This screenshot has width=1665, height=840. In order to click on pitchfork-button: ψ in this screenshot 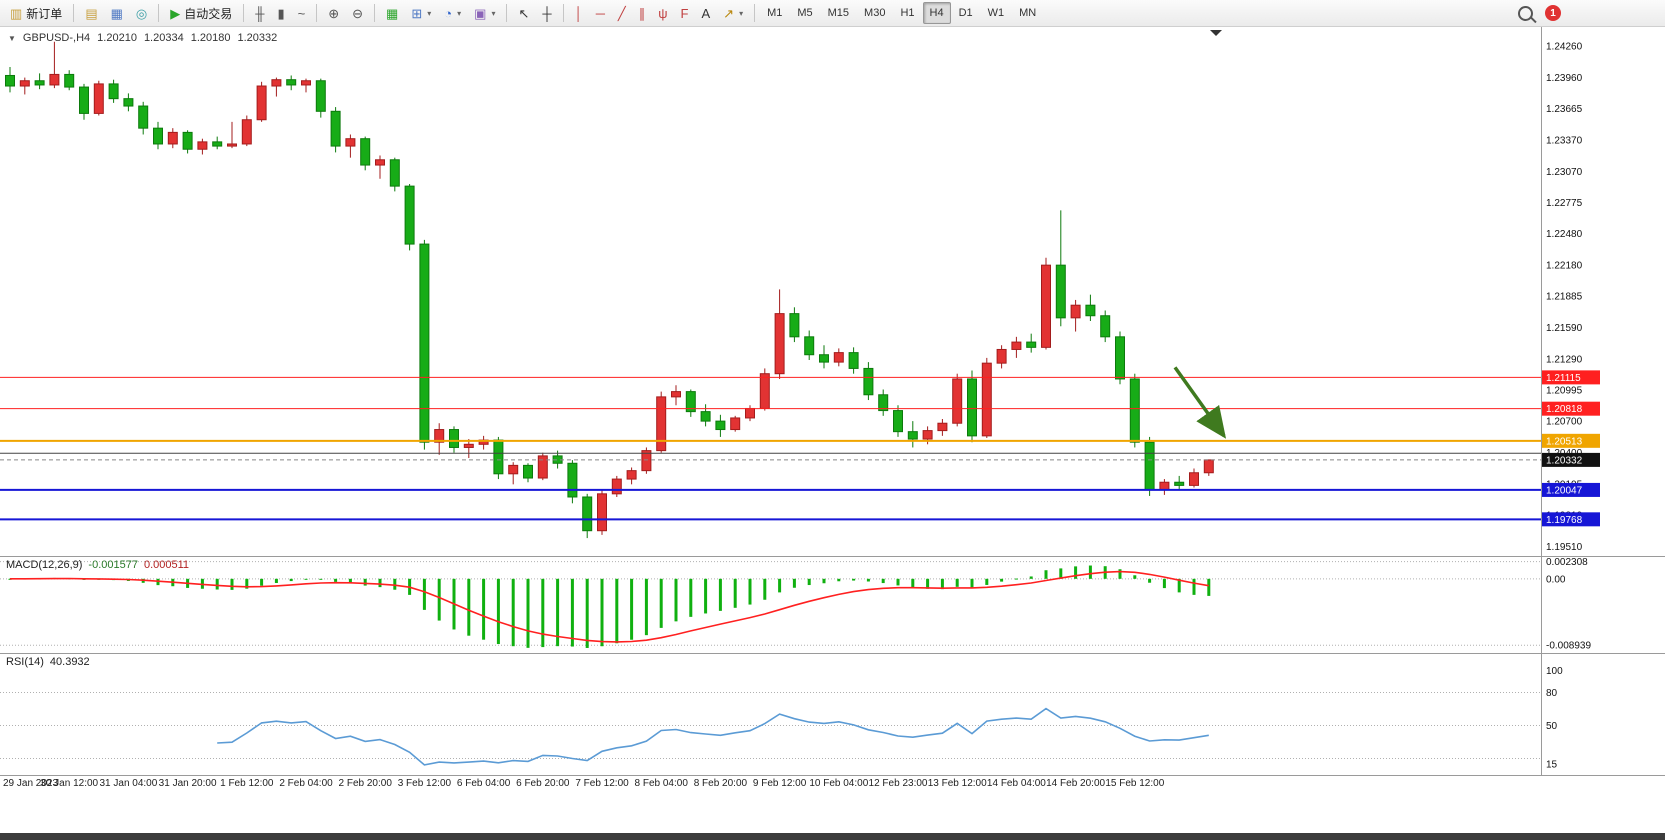, I will do `click(662, 13)`.